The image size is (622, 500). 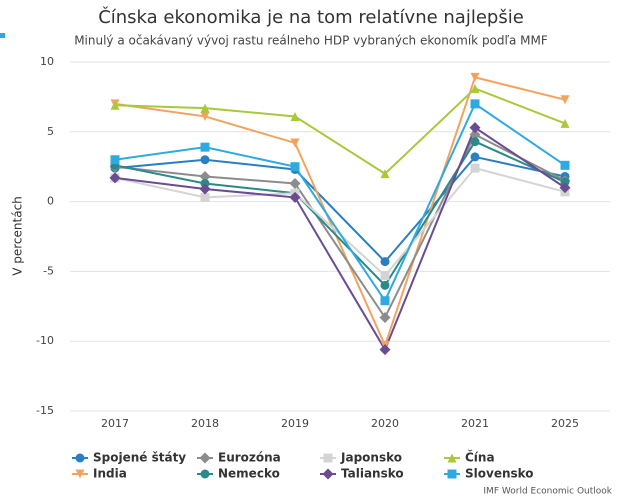 What do you see at coordinates (249, 458) in the screenshot?
I see `legend-label: Eurozóna` at bounding box center [249, 458].